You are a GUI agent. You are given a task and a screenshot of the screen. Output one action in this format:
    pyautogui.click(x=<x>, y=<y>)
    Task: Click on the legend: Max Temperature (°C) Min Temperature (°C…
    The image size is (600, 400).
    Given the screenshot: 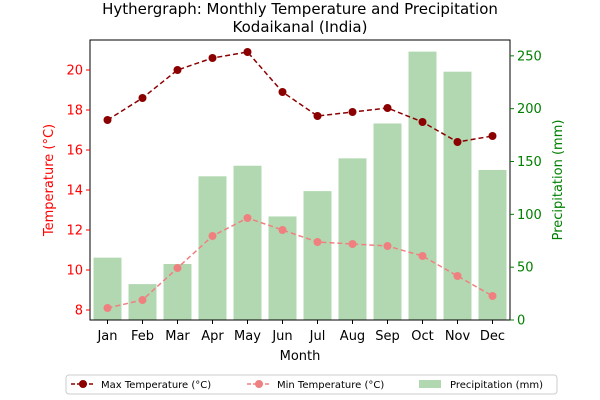 What is the action you would take?
    pyautogui.click(x=311, y=384)
    